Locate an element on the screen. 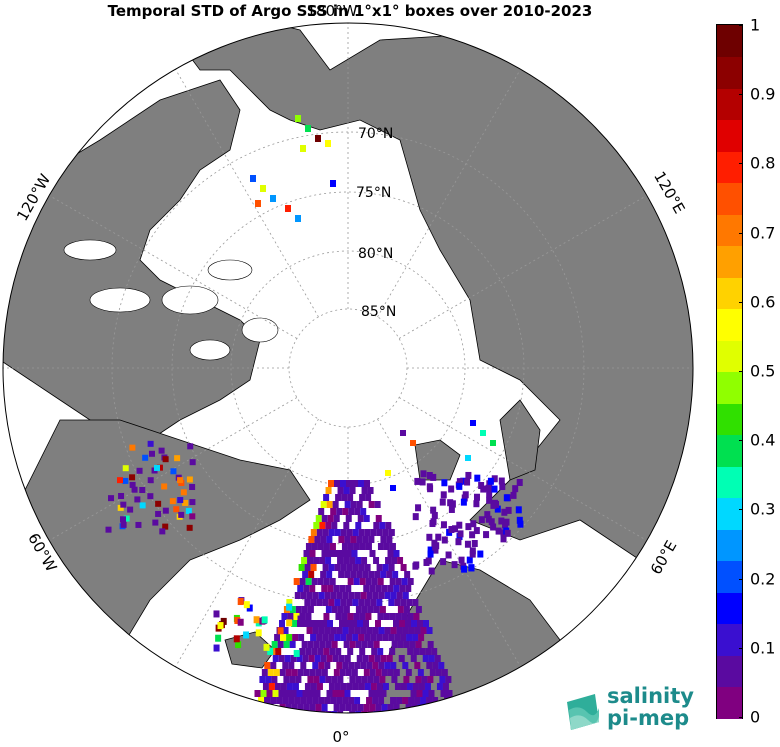 This screenshot has width=780, height=747. colorbar-tick-label: 0.8 is located at coordinates (763, 163).